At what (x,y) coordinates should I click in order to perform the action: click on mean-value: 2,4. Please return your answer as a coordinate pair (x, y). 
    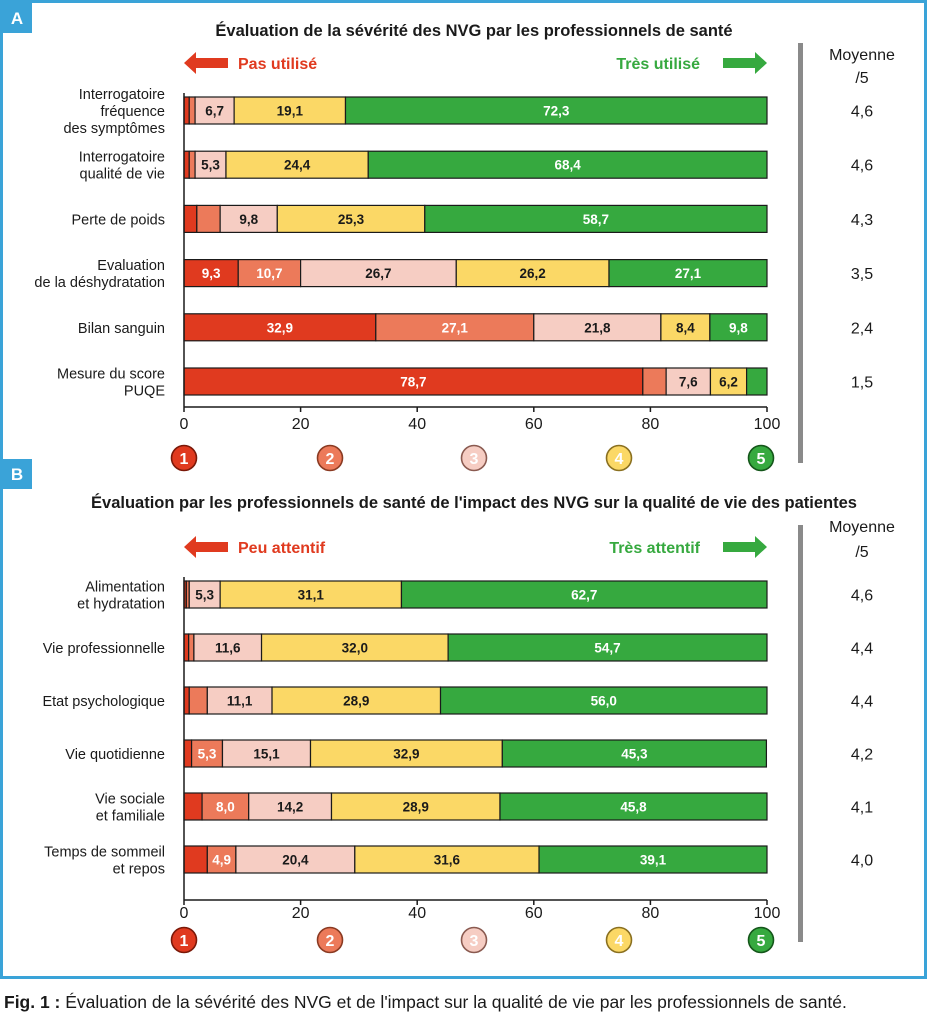
    Looking at the image, I should click on (862, 328).